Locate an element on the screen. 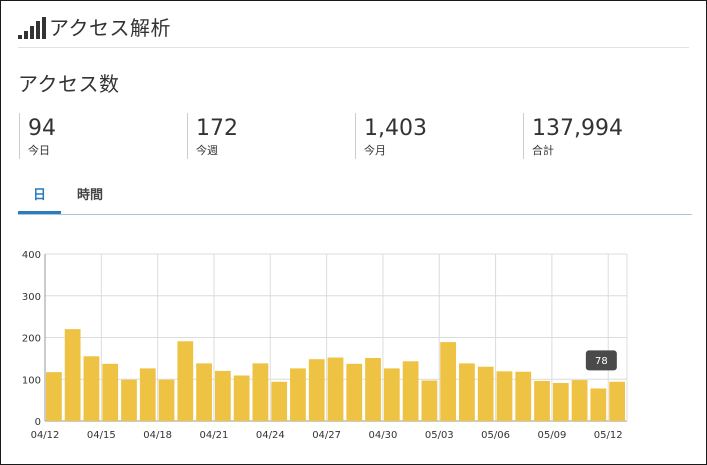 The image size is (707, 465). bar-04/14 is located at coordinates (91, 388).